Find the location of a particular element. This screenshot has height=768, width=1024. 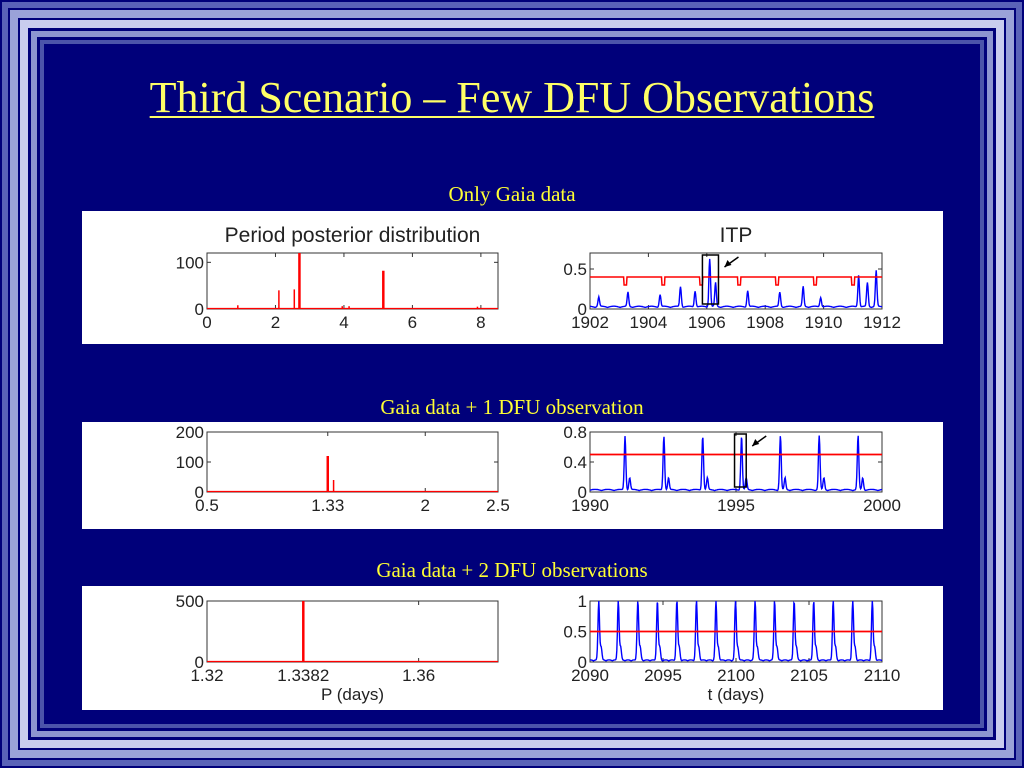

chart-5-ytick-label: 500 is located at coordinates (190, 601).